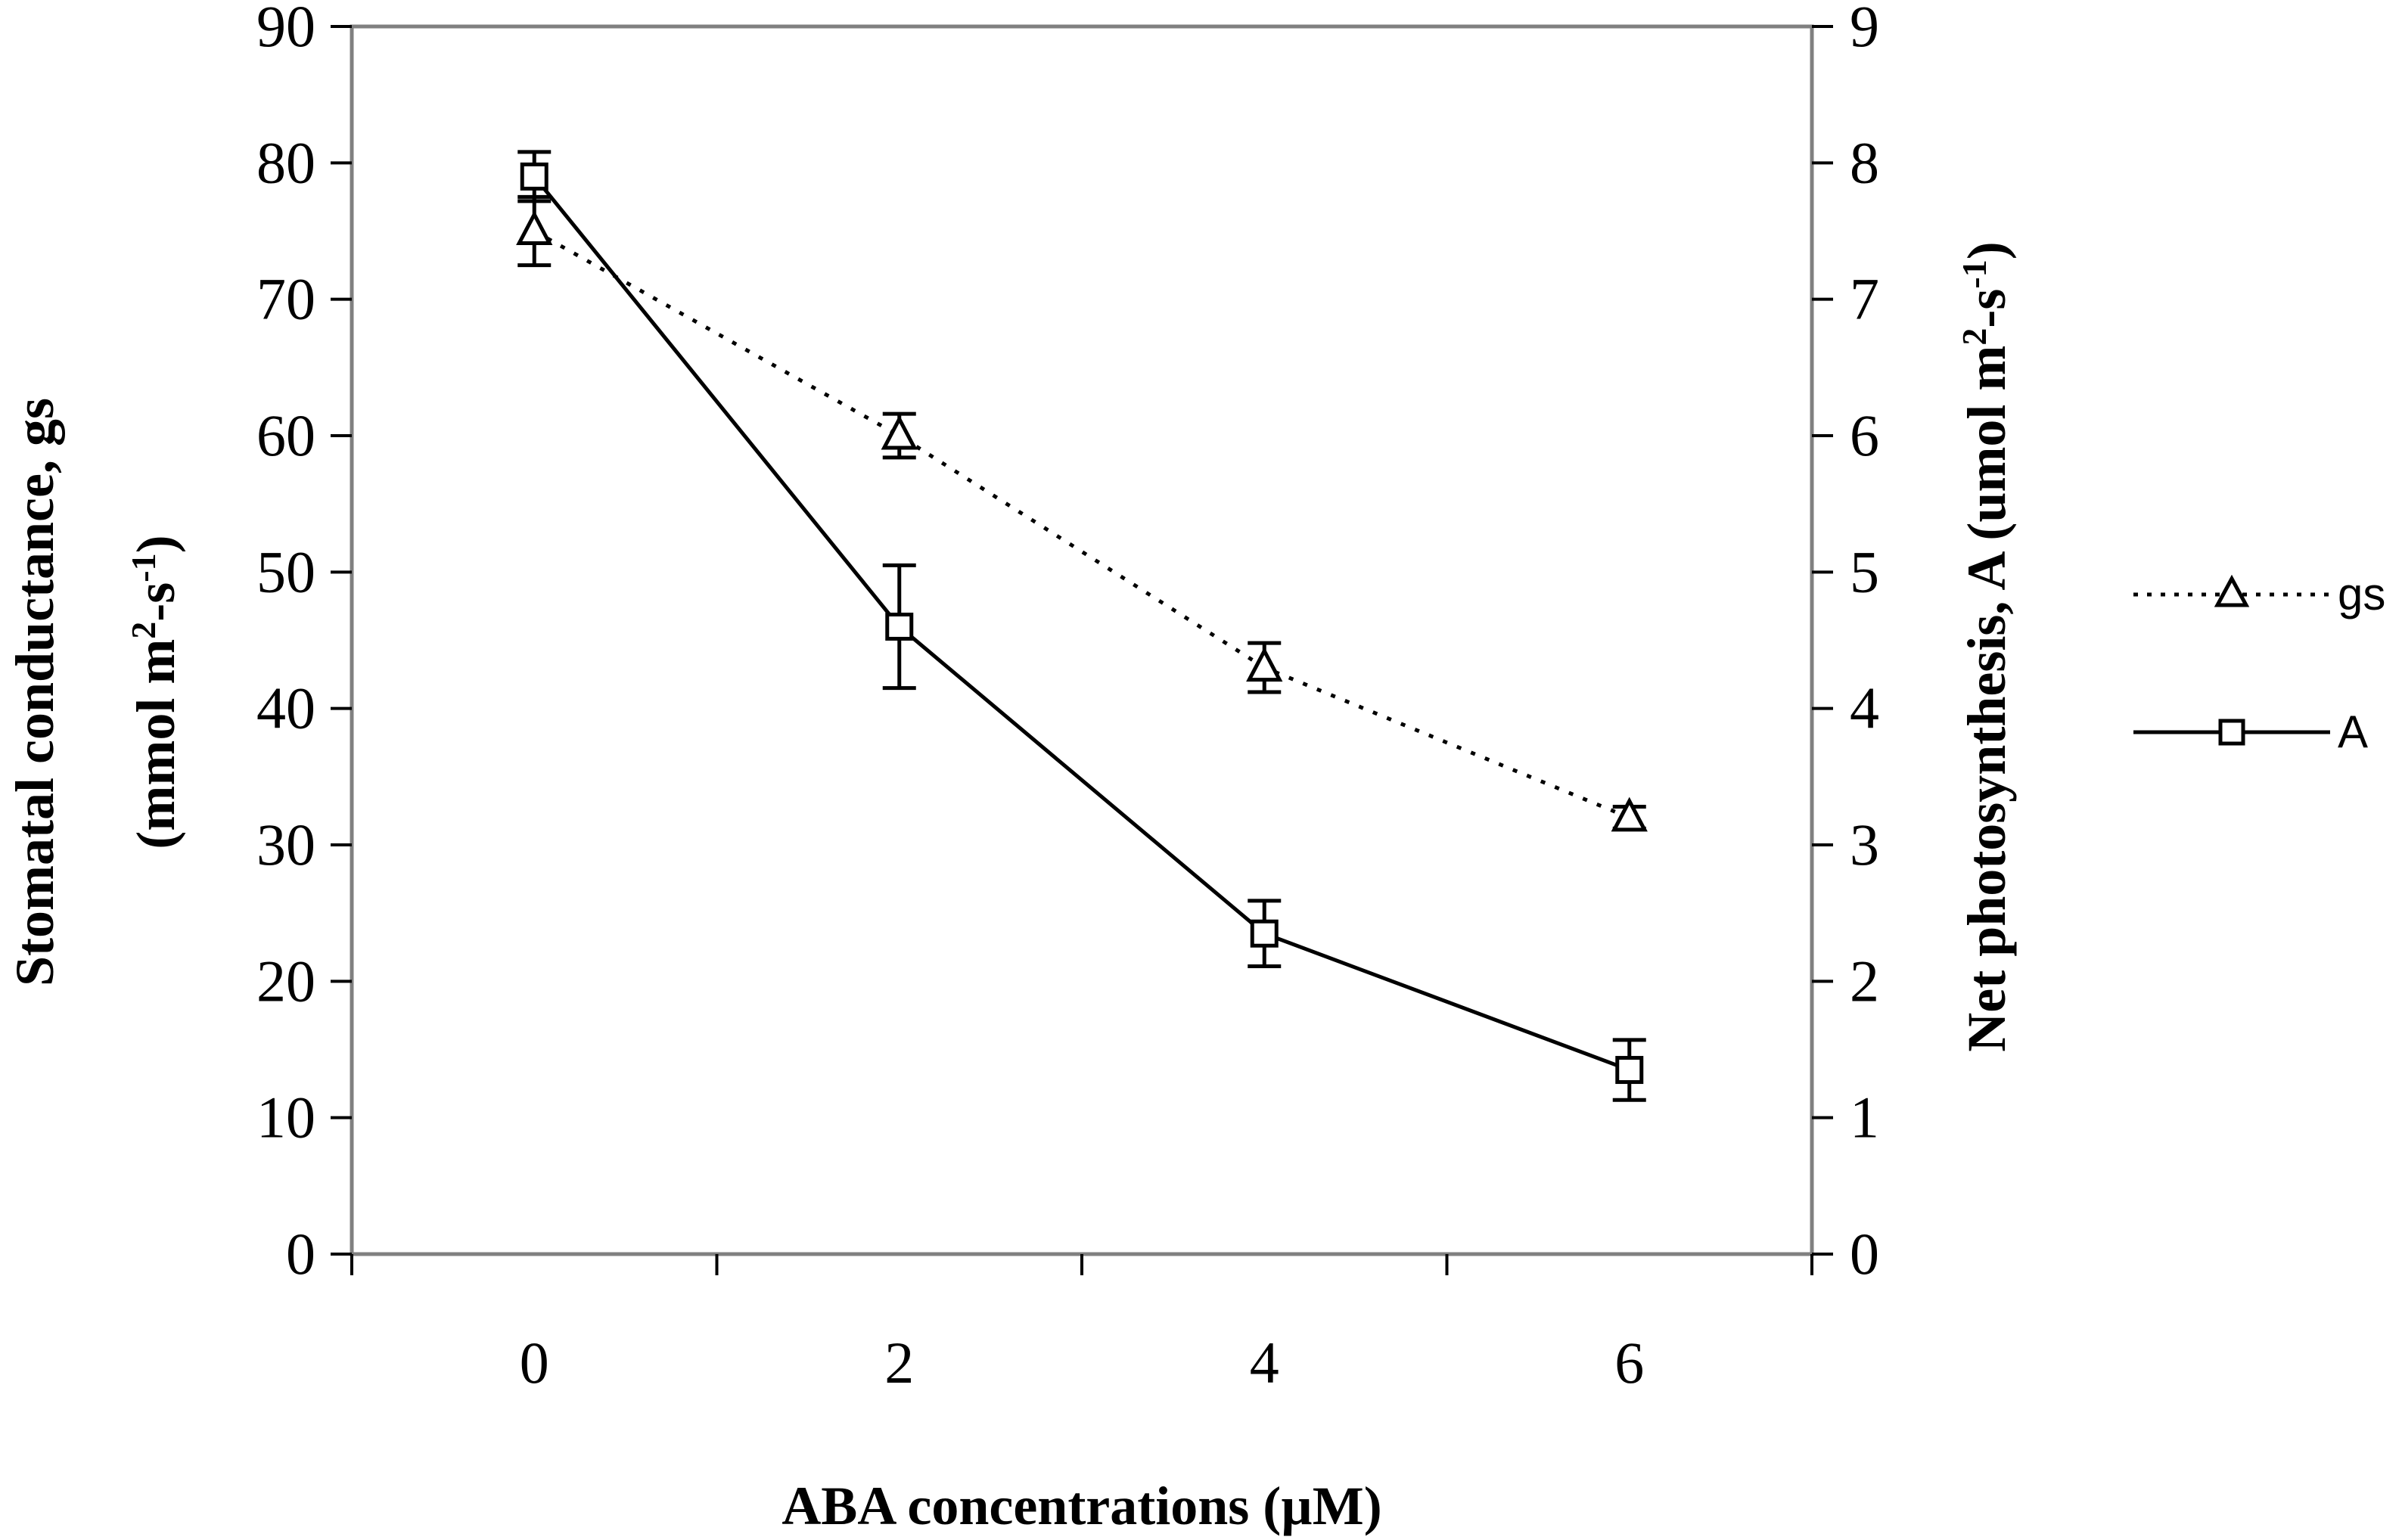  What do you see at coordinates (2232, 590) in the screenshot?
I see `legend-marker-triangle` at bounding box center [2232, 590].